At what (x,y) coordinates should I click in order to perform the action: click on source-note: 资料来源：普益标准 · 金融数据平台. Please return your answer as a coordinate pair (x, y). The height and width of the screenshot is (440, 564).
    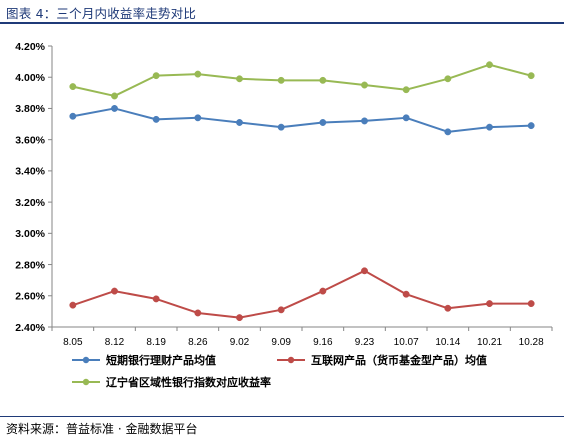
    Looking at the image, I should click on (102, 429).